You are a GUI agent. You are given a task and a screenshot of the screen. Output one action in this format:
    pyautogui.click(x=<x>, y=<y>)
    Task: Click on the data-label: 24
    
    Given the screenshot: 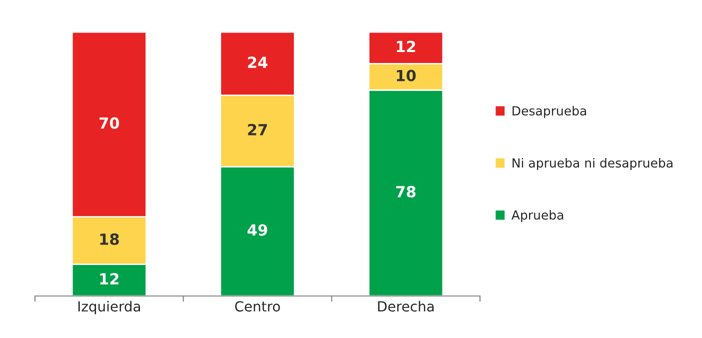 What is the action you would take?
    pyautogui.click(x=258, y=62)
    